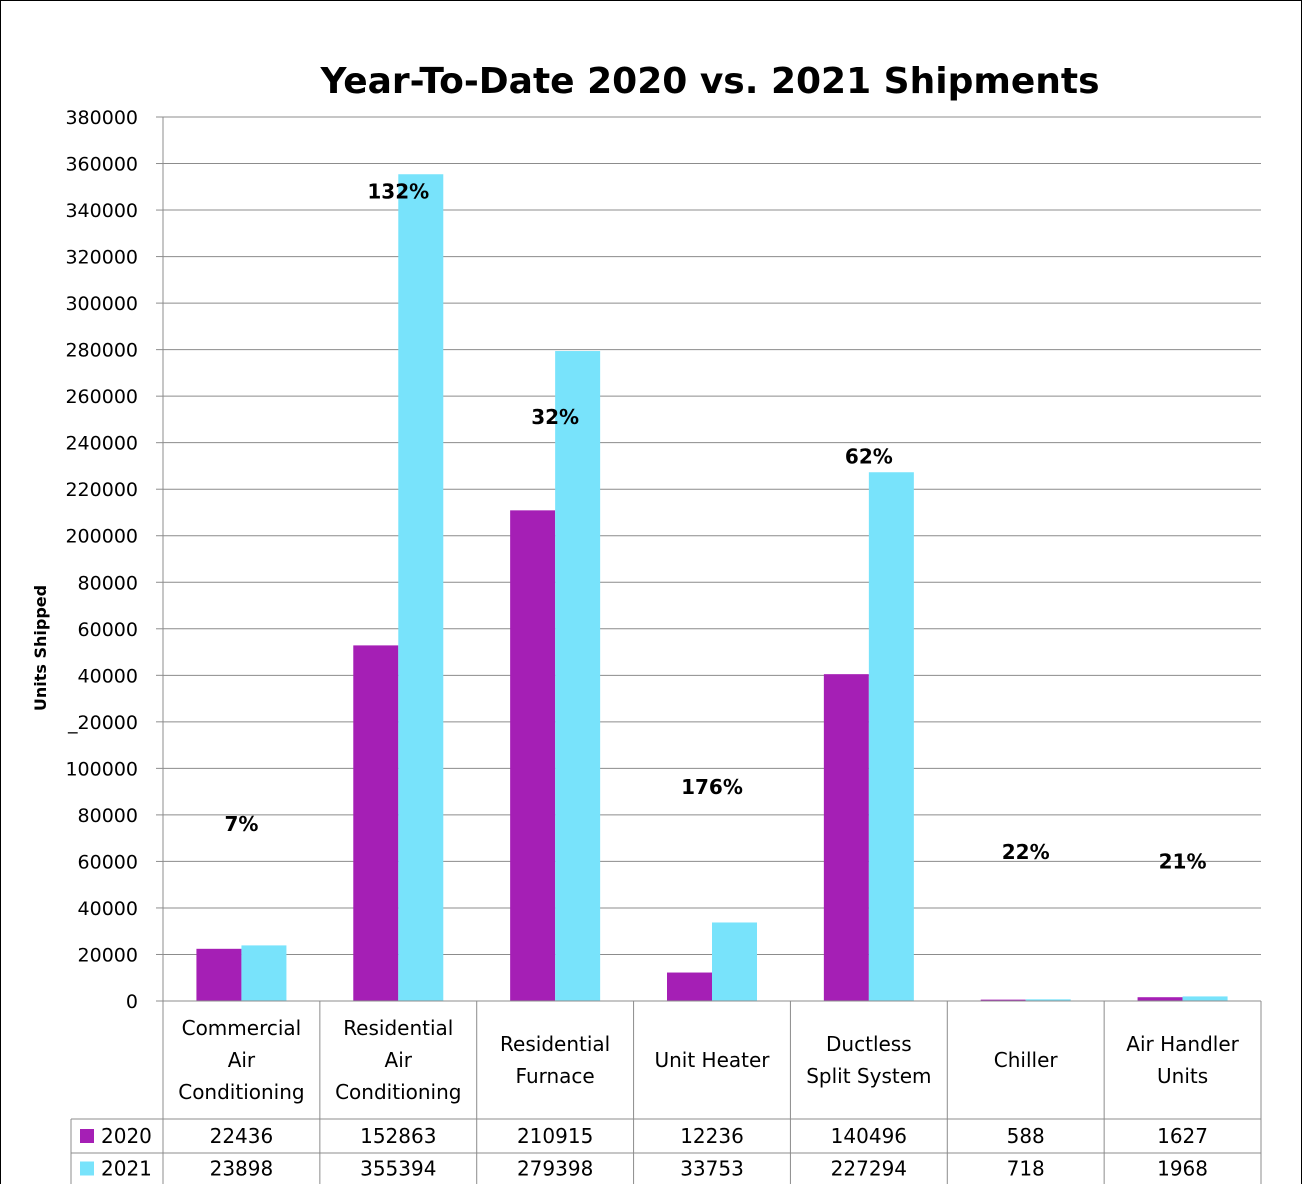  What do you see at coordinates (1183, 861) in the screenshot?
I see `percent-label: 21%` at bounding box center [1183, 861].